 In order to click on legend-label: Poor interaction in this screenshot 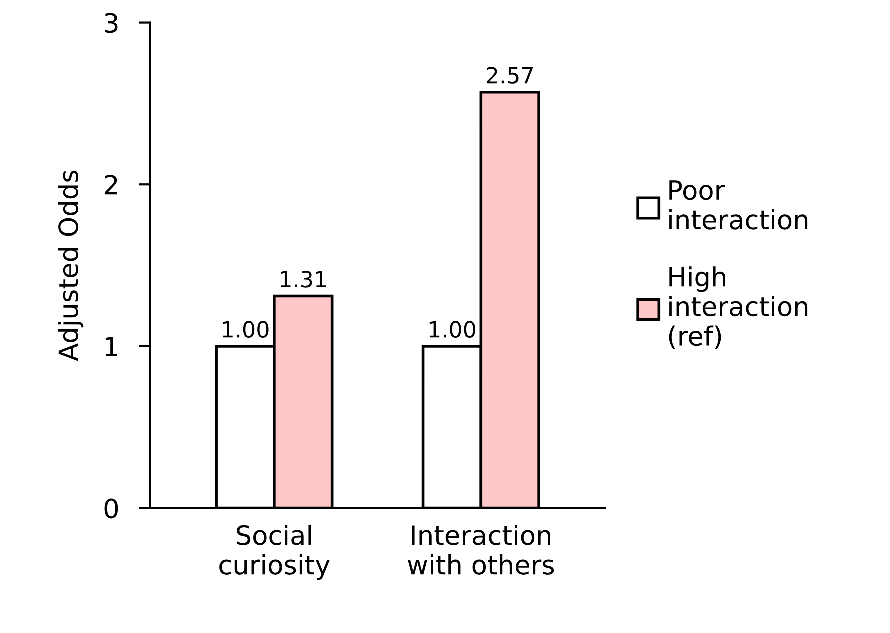, I will do `click(739, 205)`.